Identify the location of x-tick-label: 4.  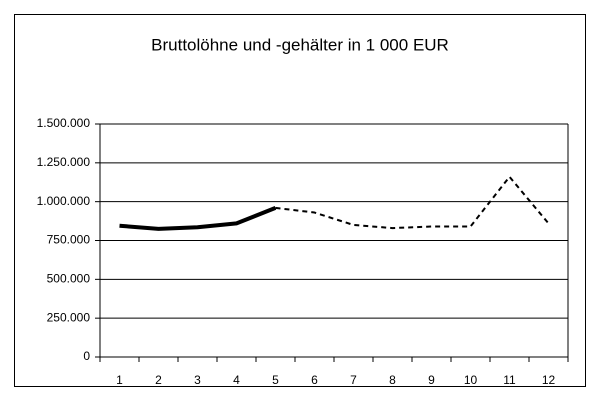
(236, 380).